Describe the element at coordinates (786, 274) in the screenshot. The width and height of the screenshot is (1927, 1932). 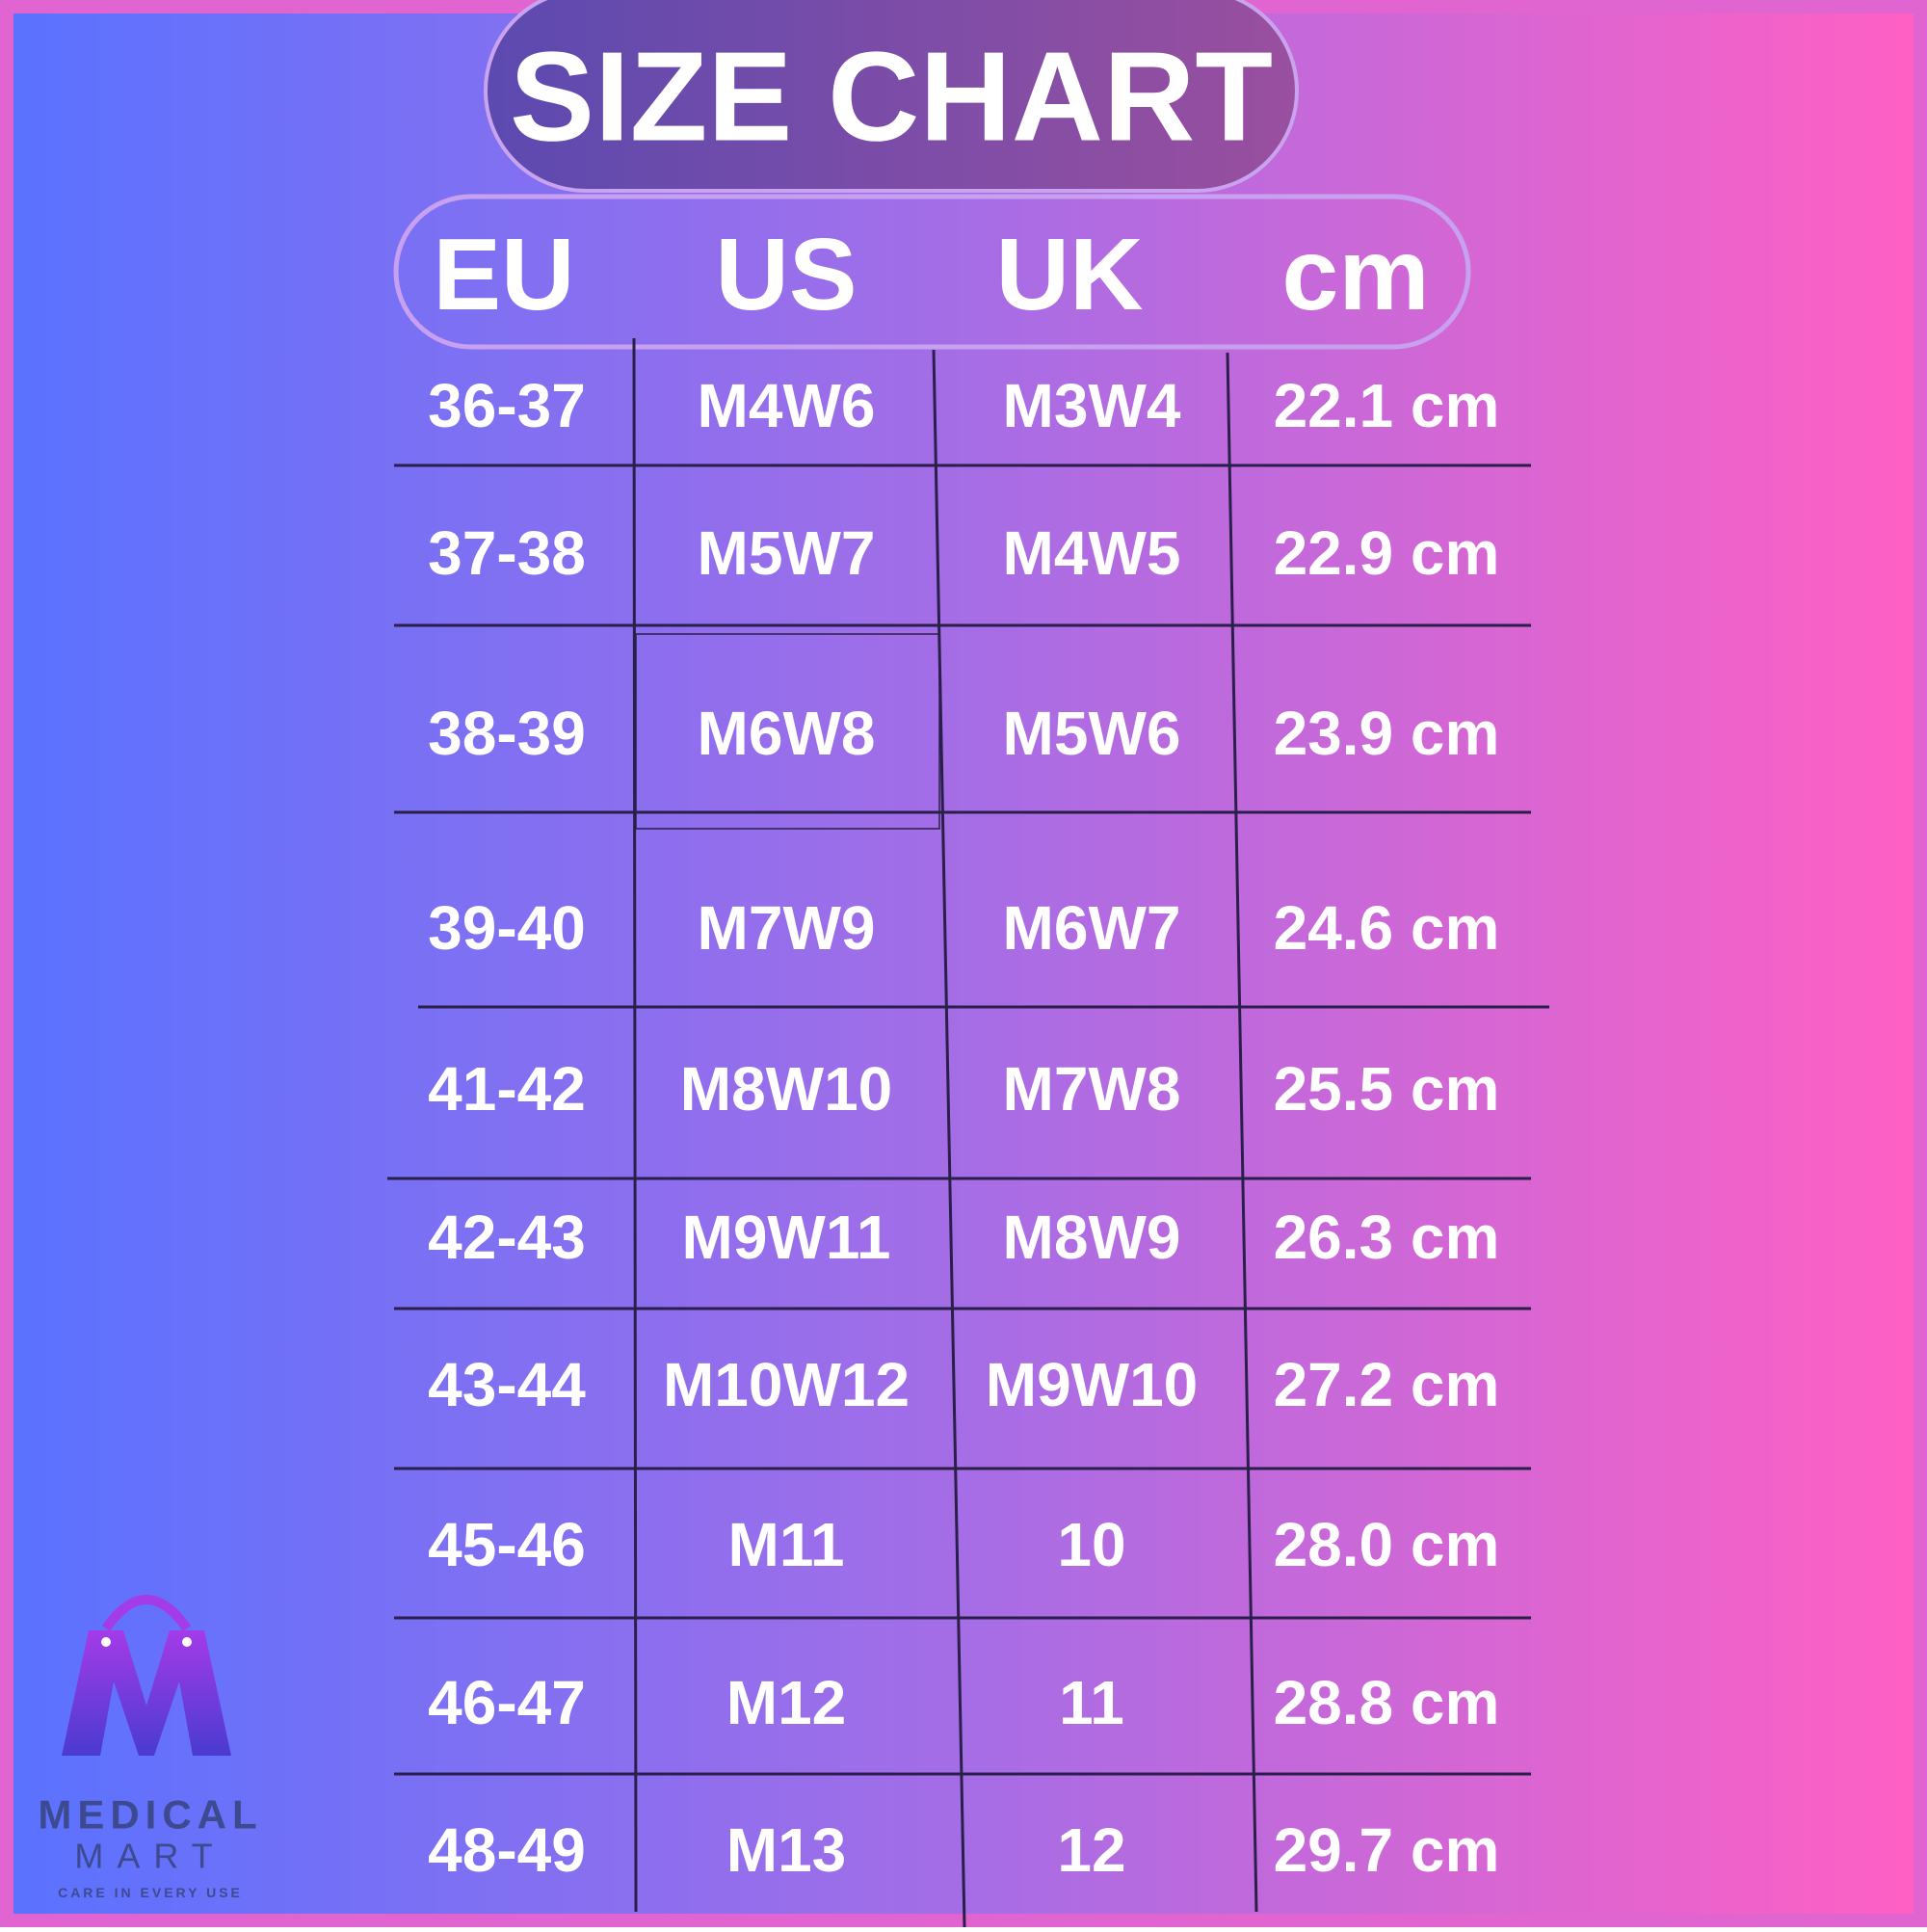
I see `column-header: US` at that location.